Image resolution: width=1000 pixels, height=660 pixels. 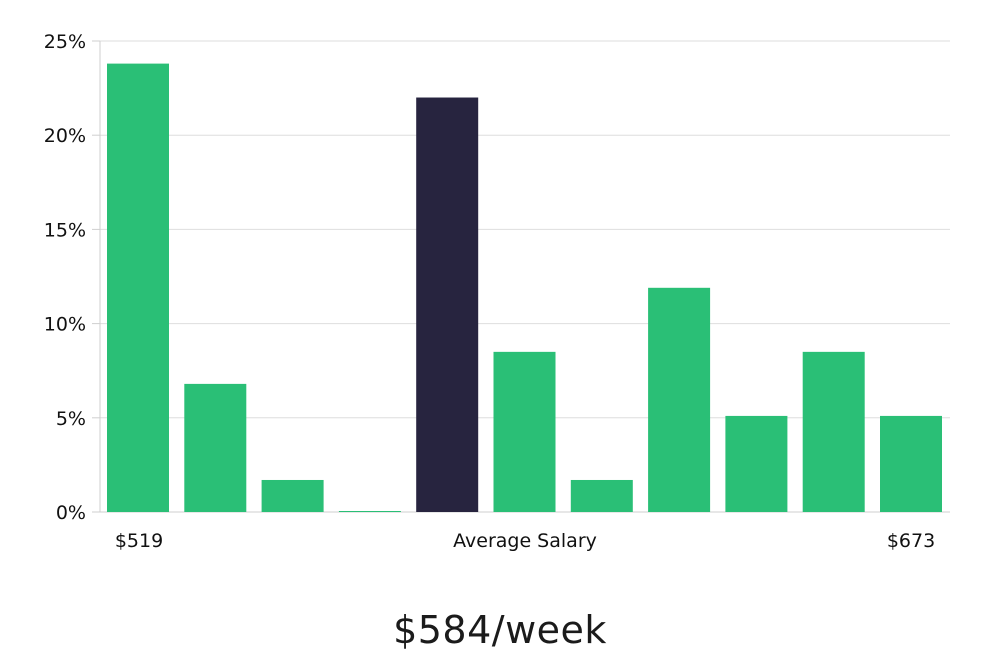 I want to click on y-tick-label: 5%, so click(x=71, y=419).